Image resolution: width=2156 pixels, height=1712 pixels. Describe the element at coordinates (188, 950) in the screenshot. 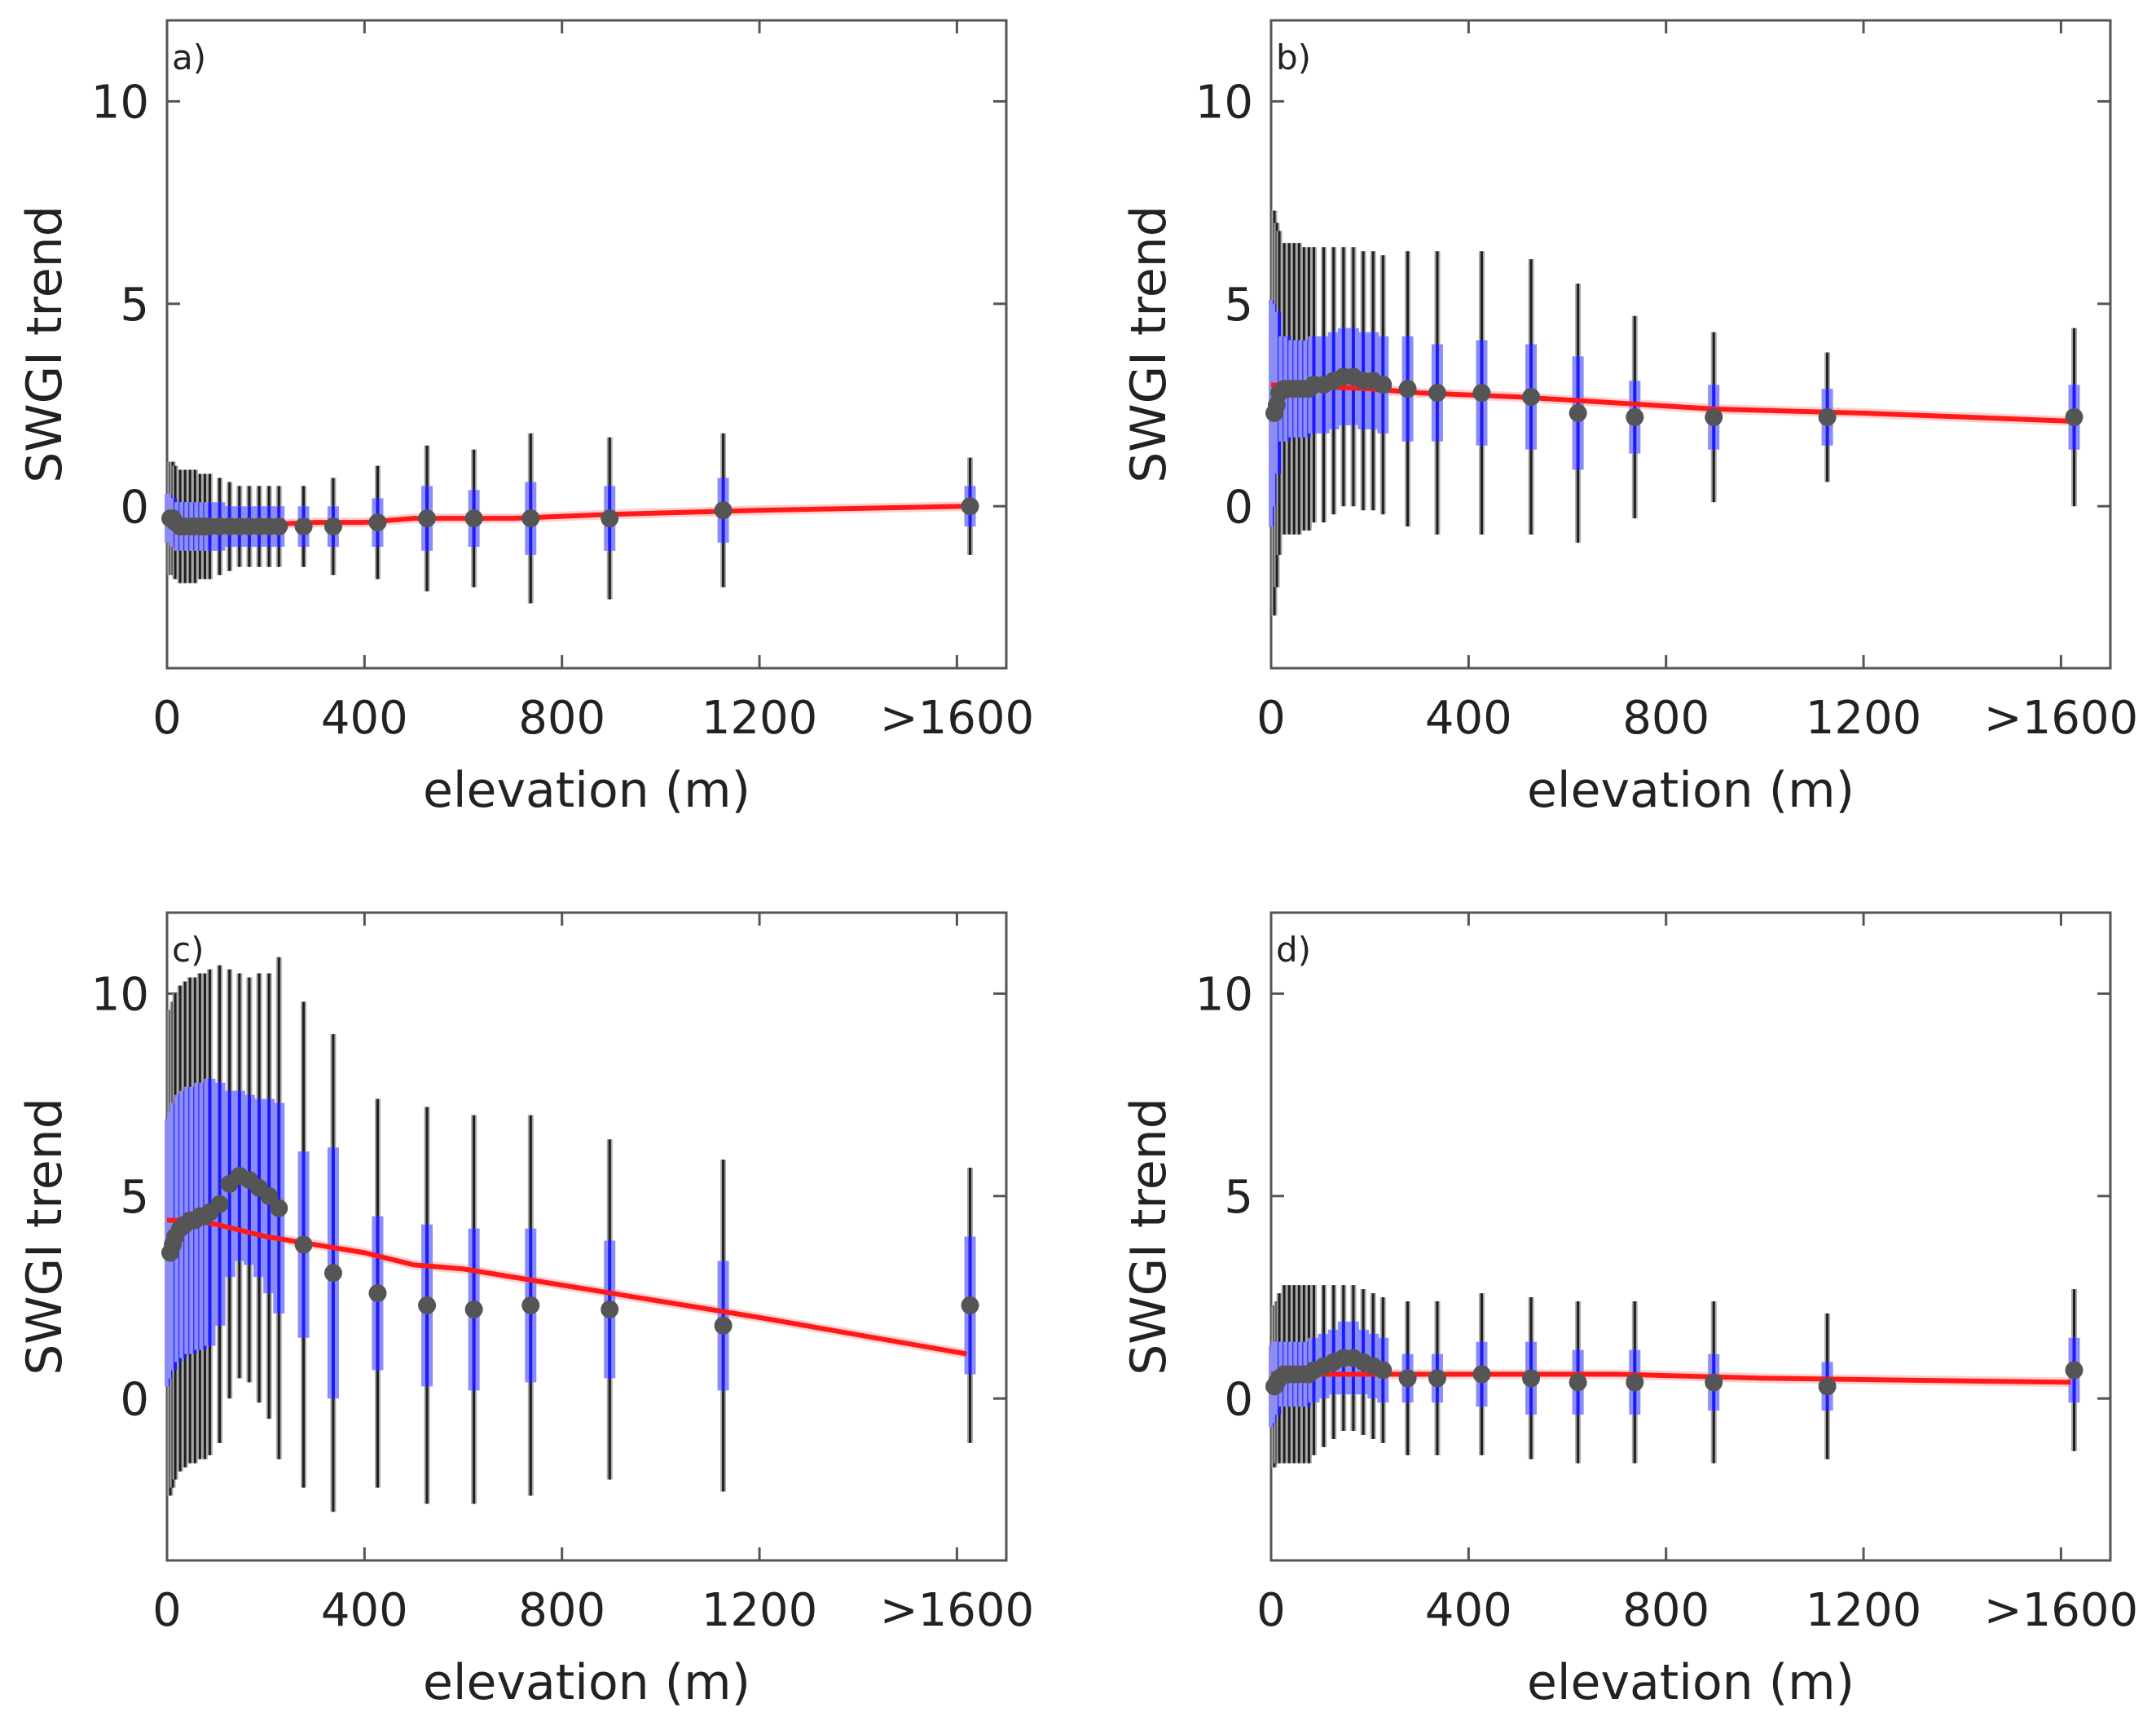

I see `panel-label: c)` at that location.